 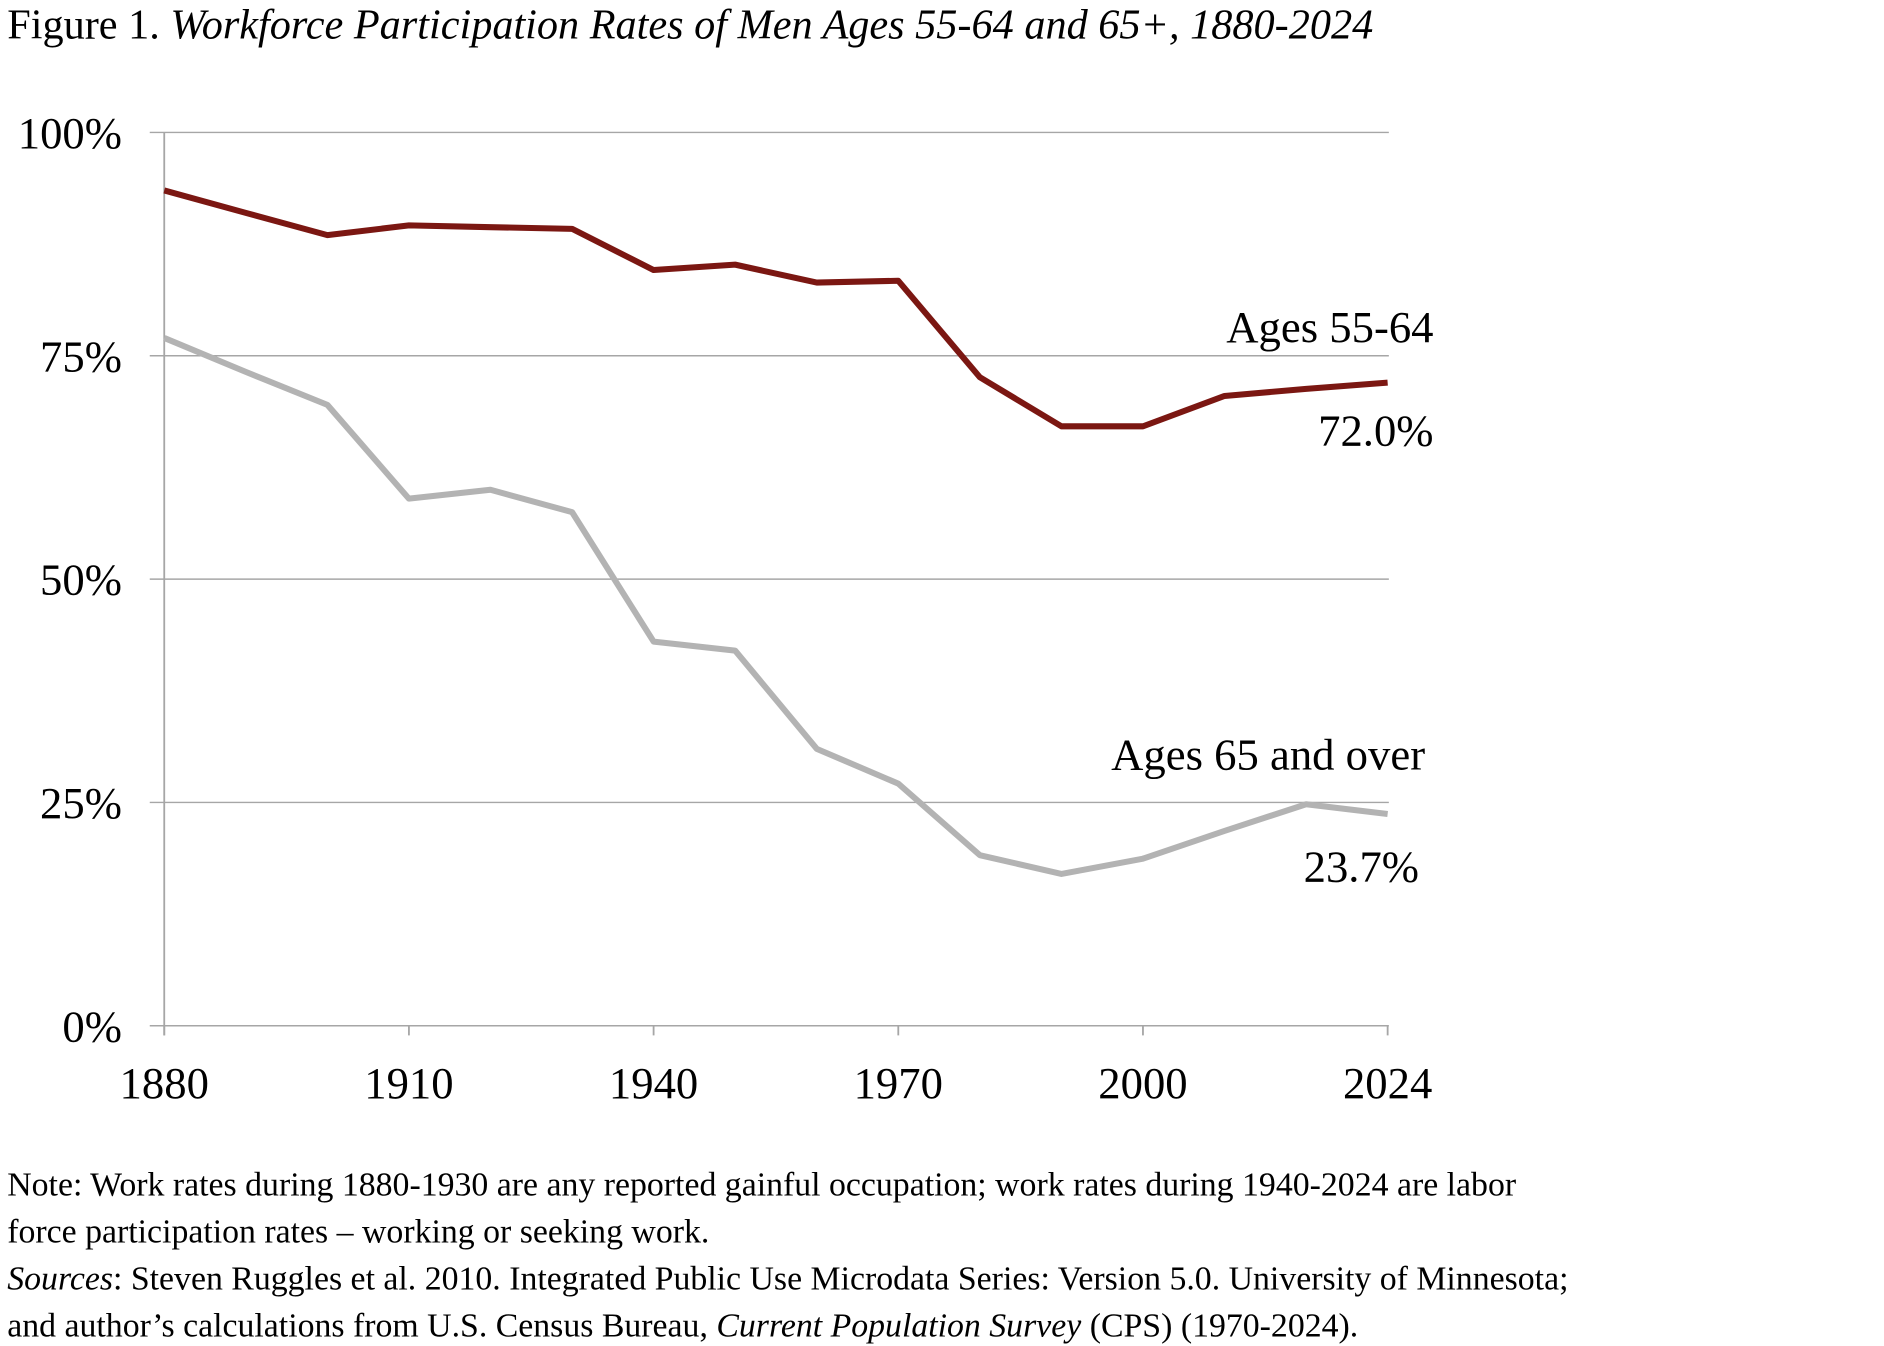 I want to click on y-tick-label: 25%, so click(x=81, y=803).